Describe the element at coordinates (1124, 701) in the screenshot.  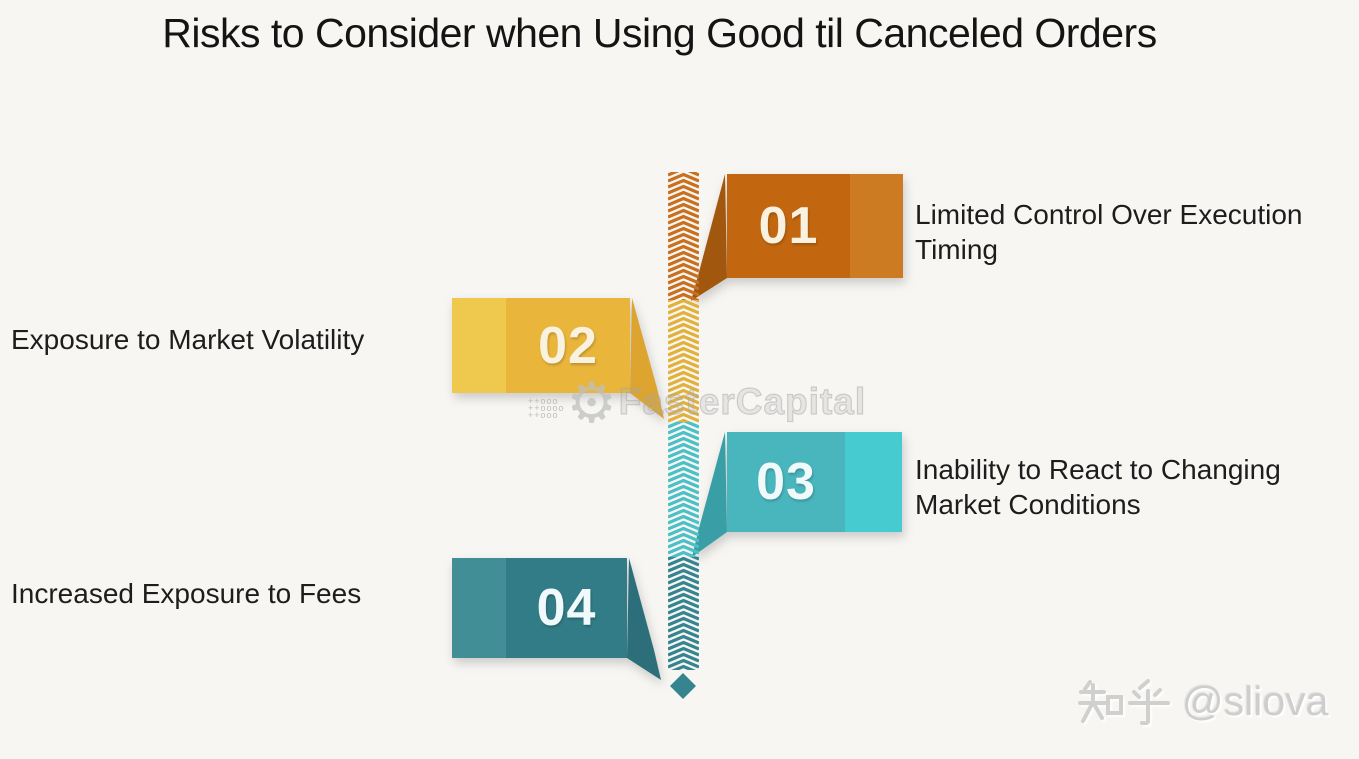
I see `zhihu-platform-logo` at that location.